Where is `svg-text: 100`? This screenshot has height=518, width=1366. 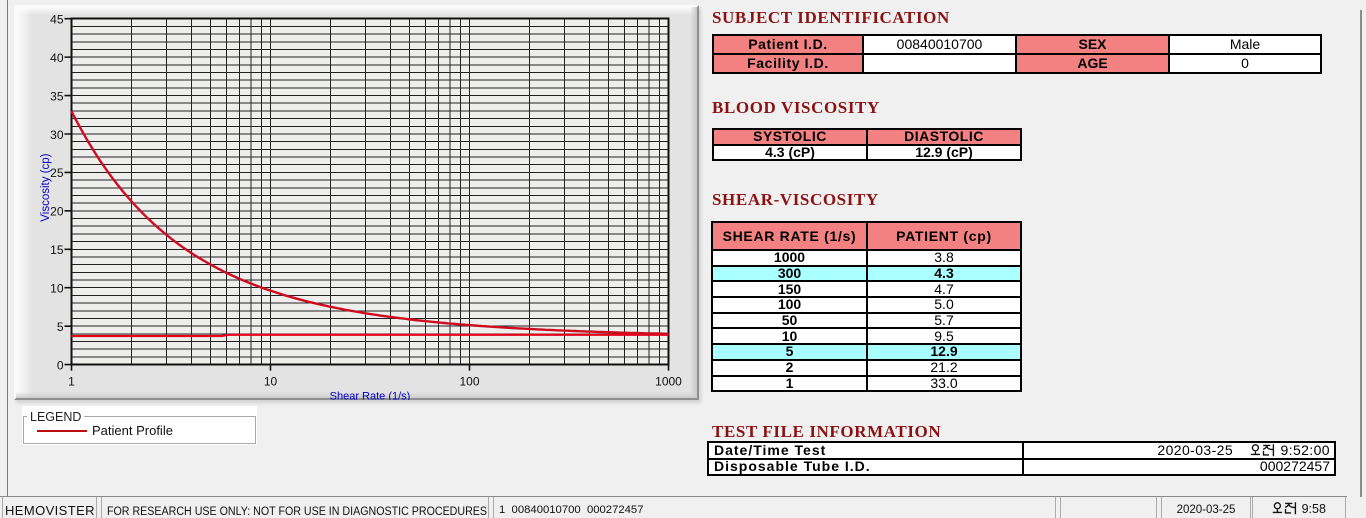
svg-text: 100 is located at coordinates (469, 382).